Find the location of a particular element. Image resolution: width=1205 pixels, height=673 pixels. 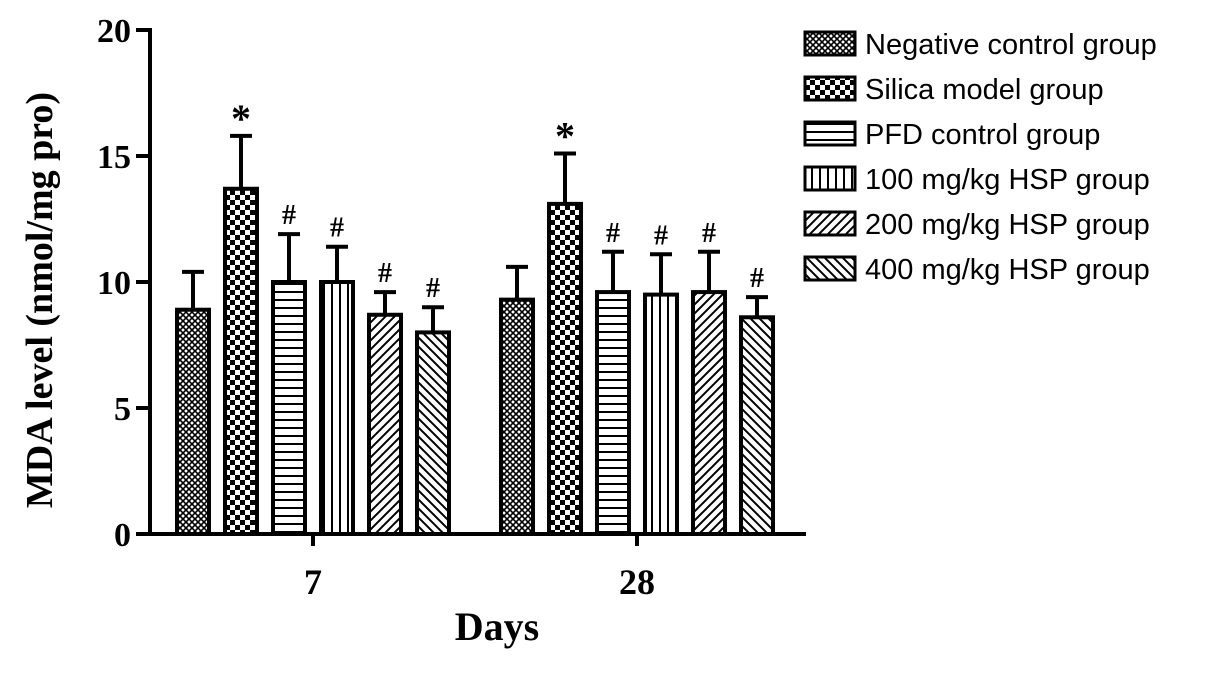

legend-label: 400 mg/kg HSP group is located at coordinates (1007, 270).